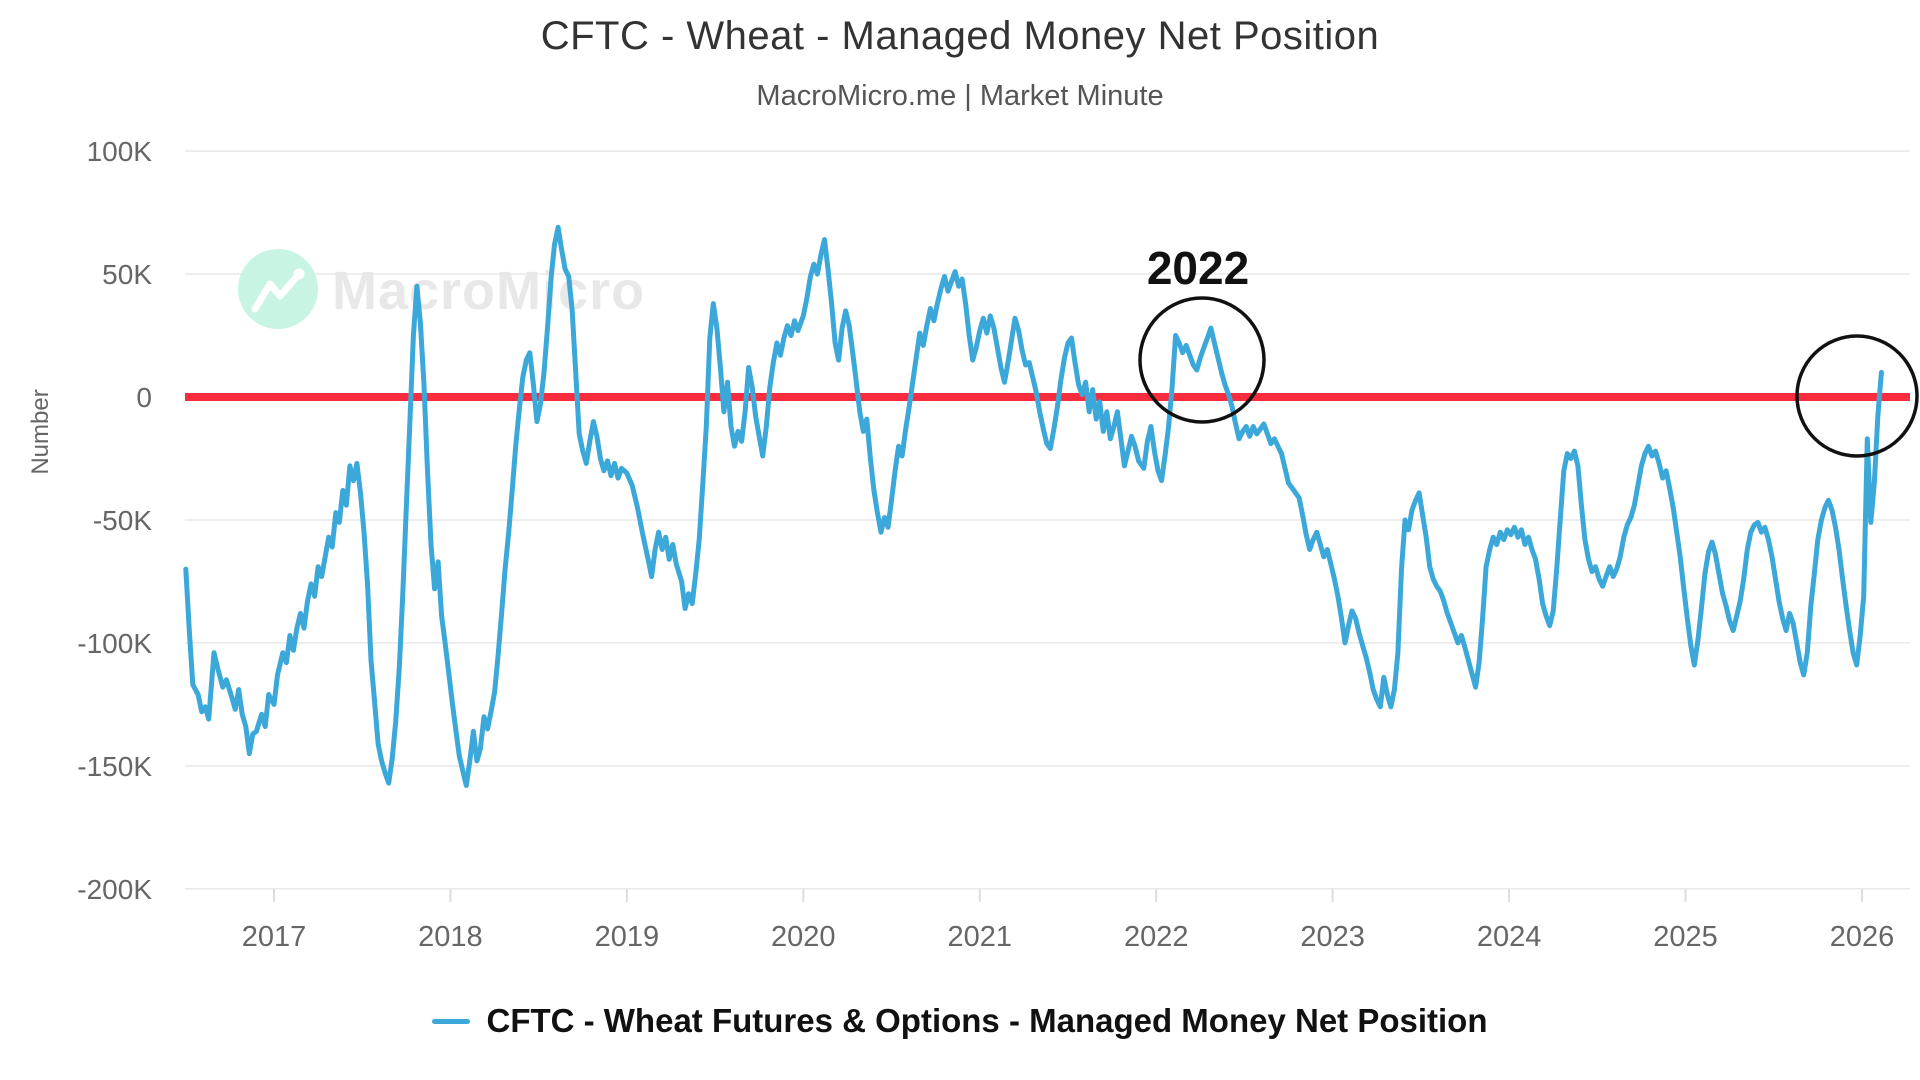 The image size is (1920, 1080). What do you see at coordinates (980, 937) in the screenshot?
I see `x-axis-tick-label: 2021` at bounding box center [980, 937].